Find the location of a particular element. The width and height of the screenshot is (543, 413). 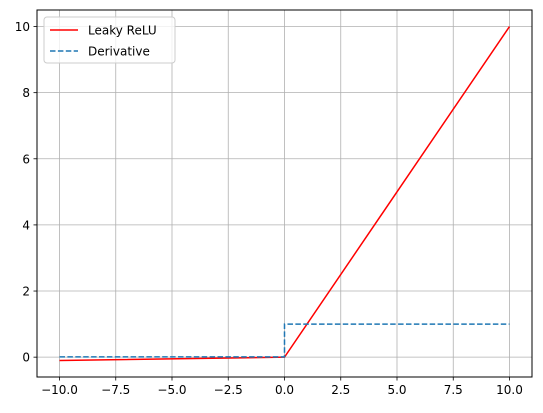

legend-label-leaky-relu: Leaky ReLU is located at coordinates (122, 31).